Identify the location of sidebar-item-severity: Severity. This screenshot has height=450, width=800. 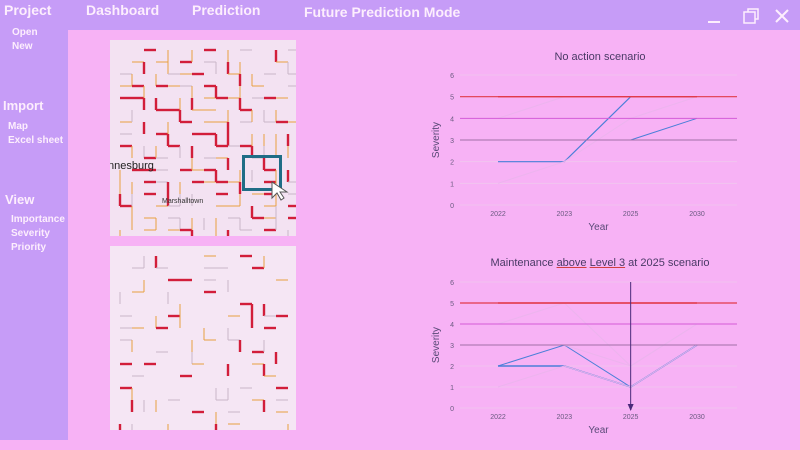
(30, 233).